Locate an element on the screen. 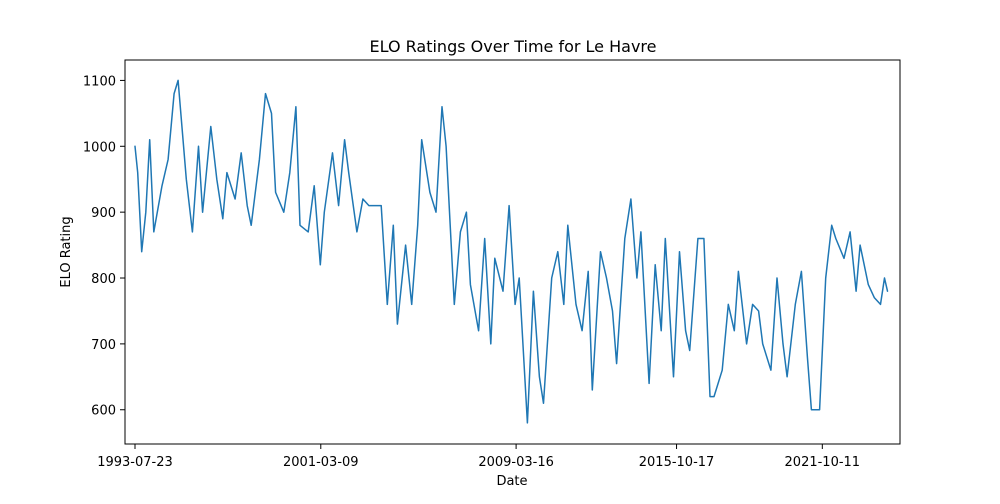  chart-title: ELO Ratings Over Time for Le Havre is located at coordinates (513, 46).